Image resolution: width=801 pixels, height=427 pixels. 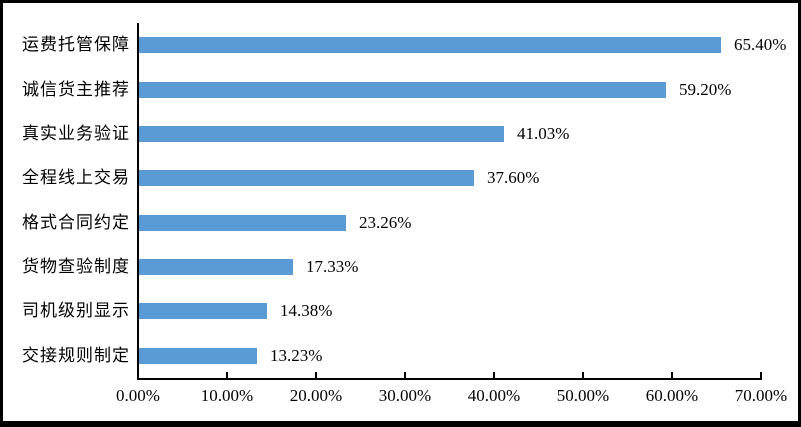 What do you see at coordinates (76, 266) in the screenshot?
I see `category-label: 货物查验制度` at bounding box center [76, 266].